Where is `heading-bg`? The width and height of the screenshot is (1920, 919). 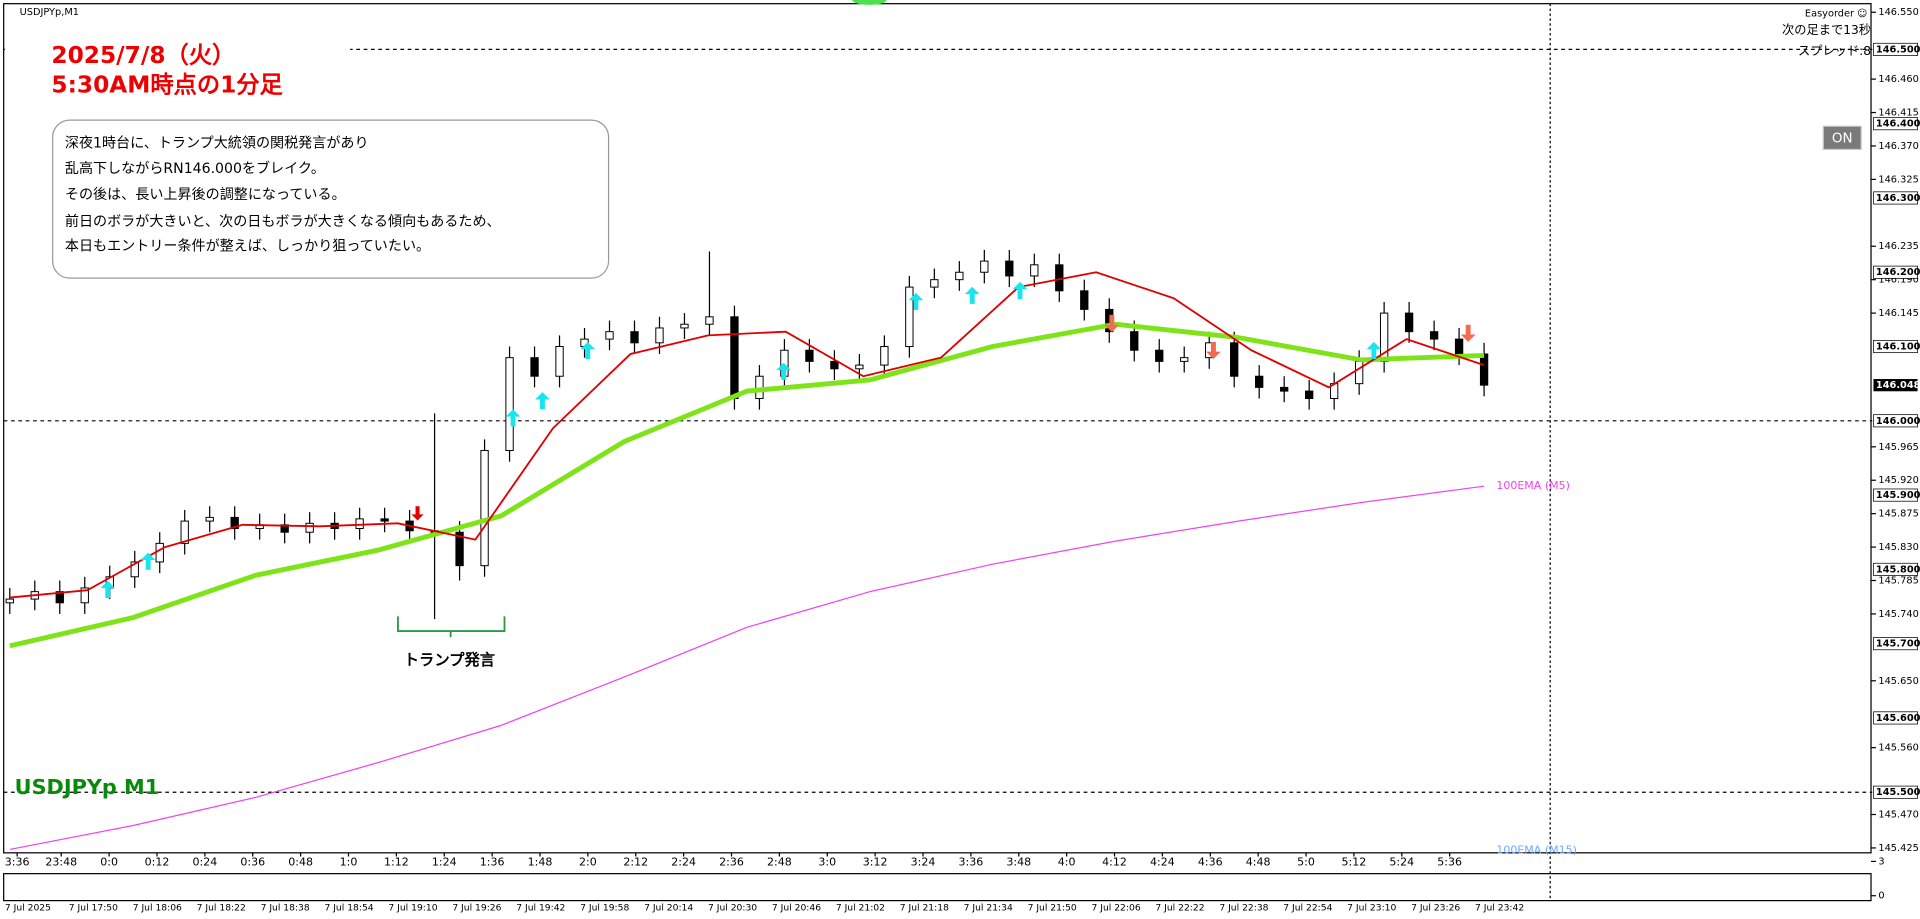 heading-bg is located at coordinates (177, 71).